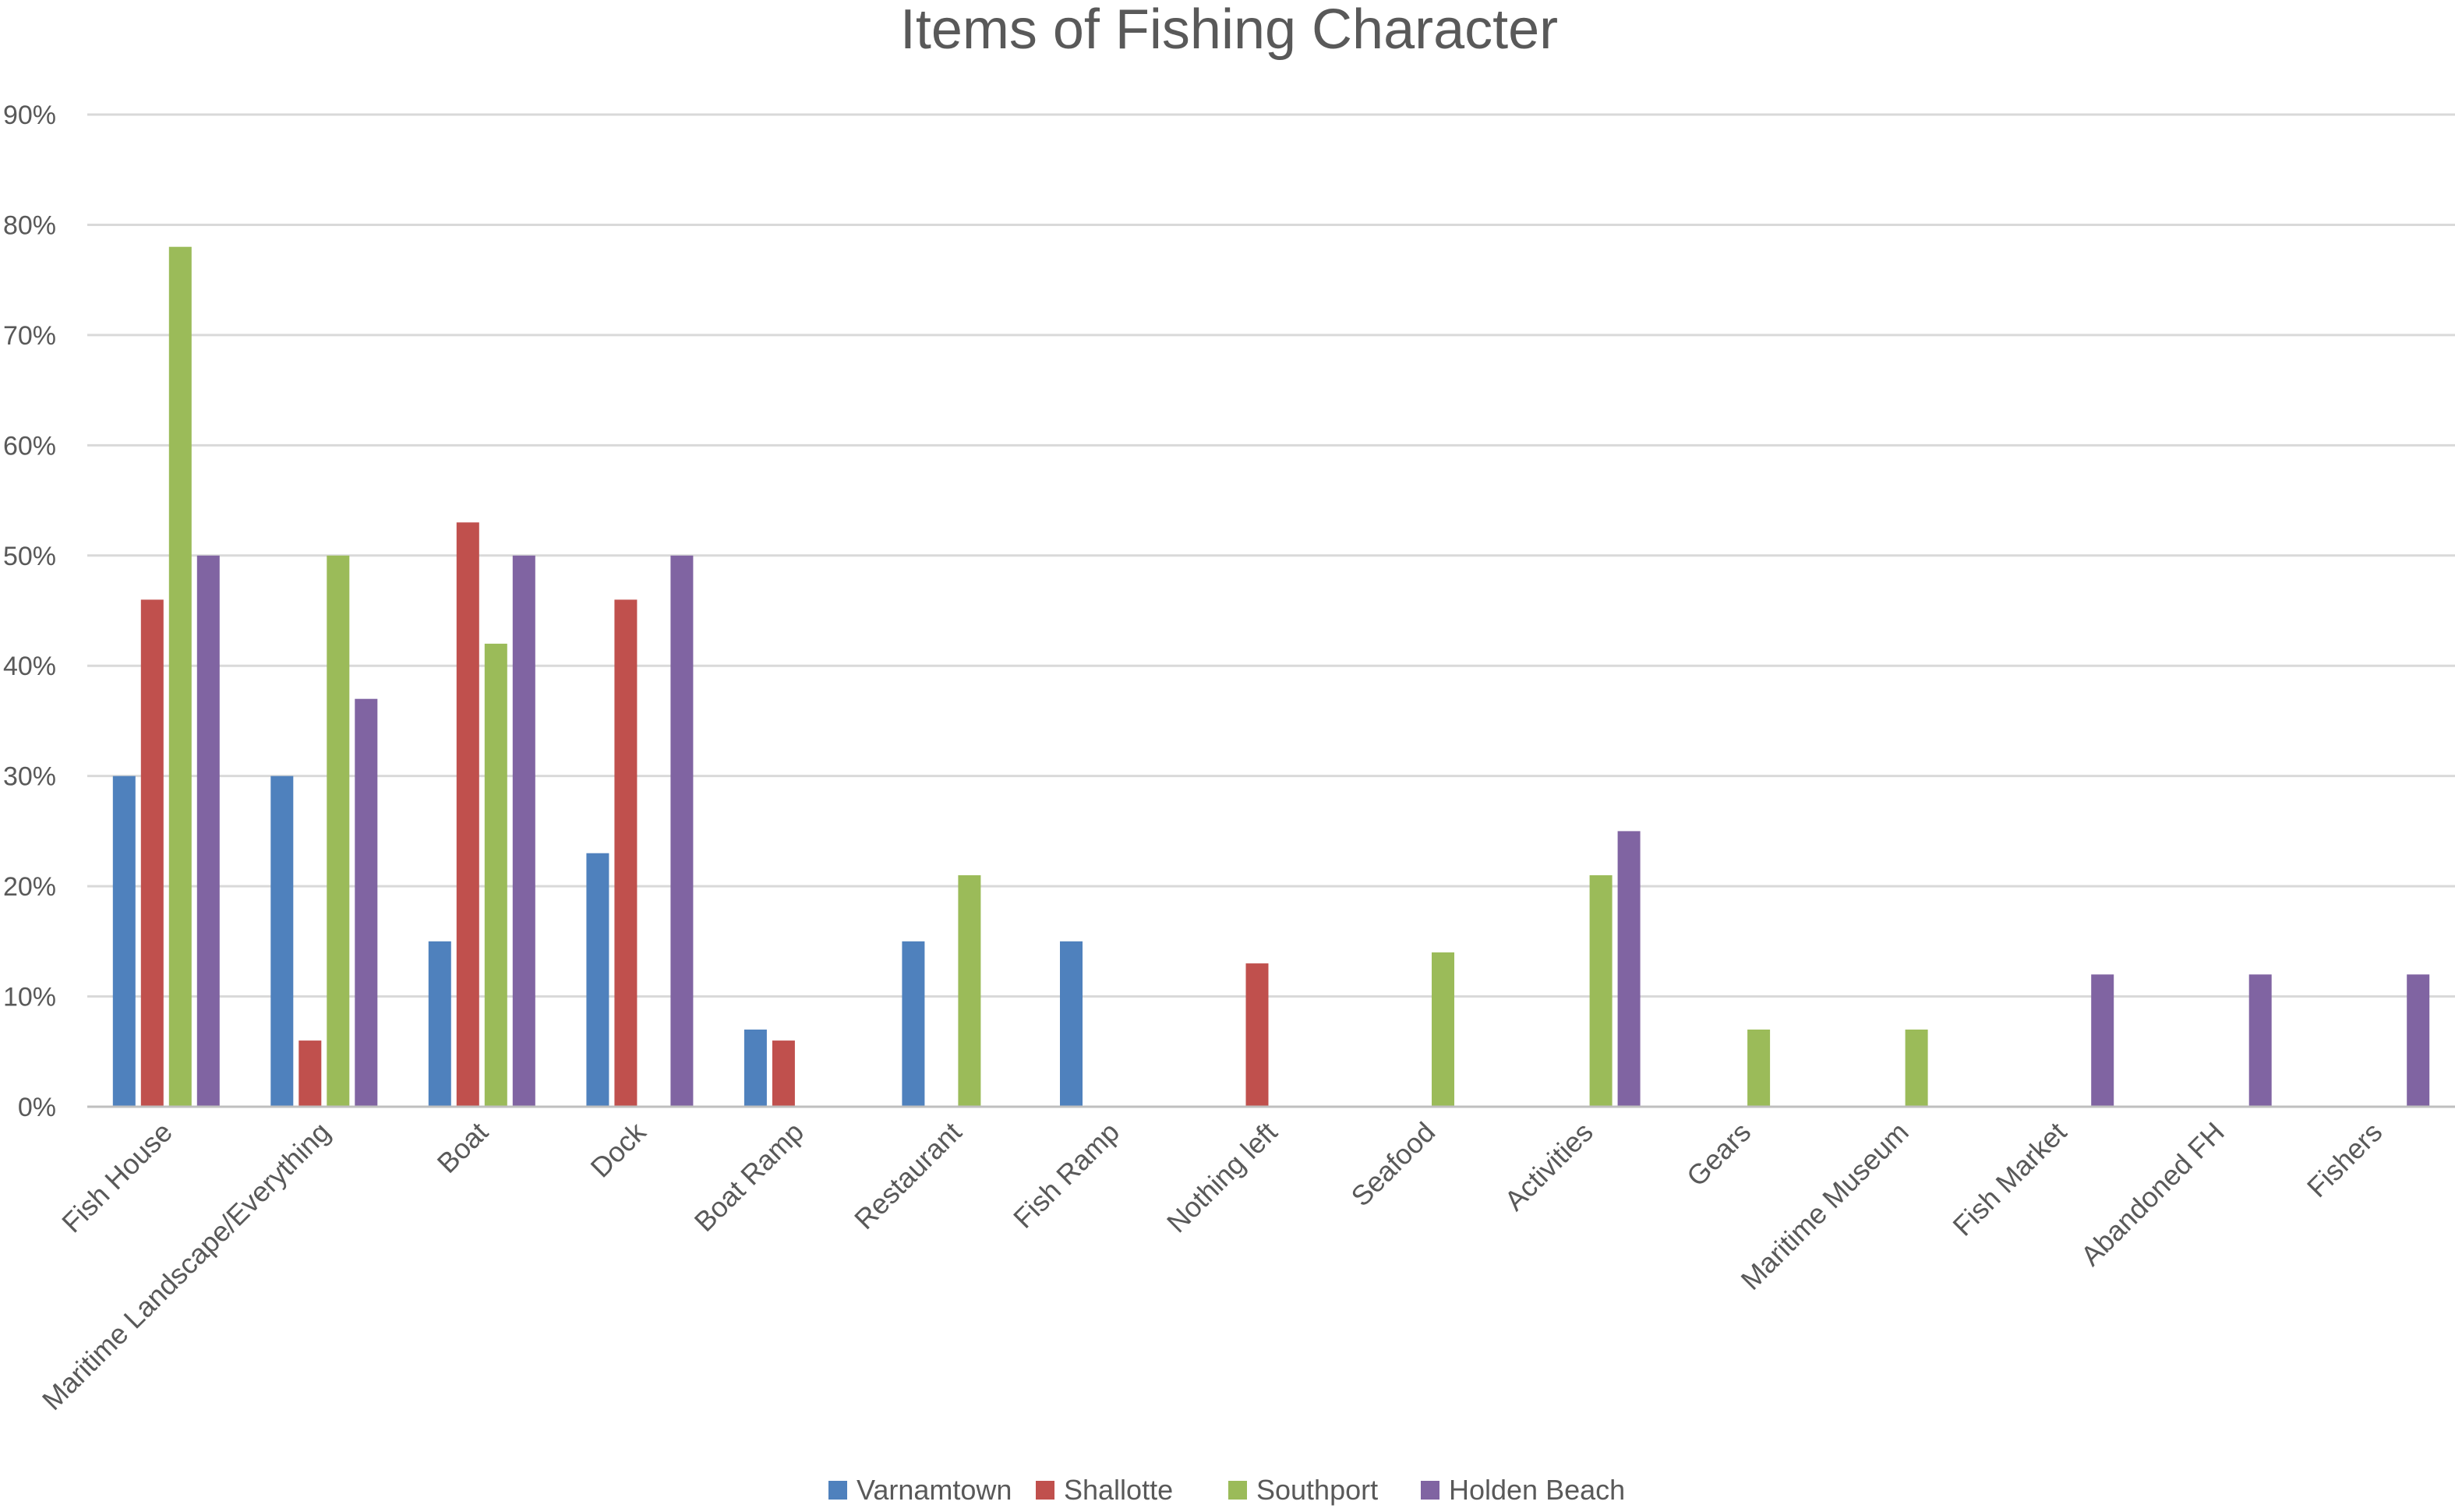  Describe the element at coordinates (1226, 1490) in the screenshot. I see `legend: Varnamtown Shallotte Southport Holden Beach` at that location.